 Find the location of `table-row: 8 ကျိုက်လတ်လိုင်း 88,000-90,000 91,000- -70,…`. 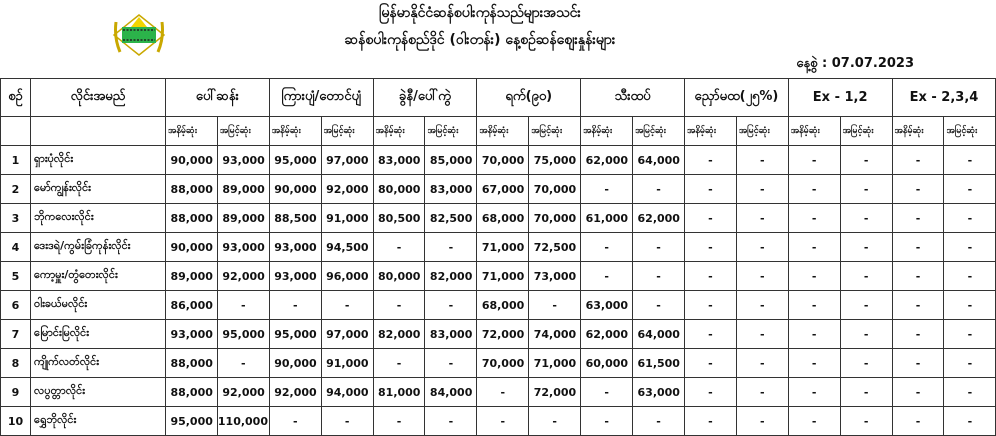

table-row: 8 ကျိုက်လတ်လိုင်း 88,000-90,000 91,000- -70,… is located at coordinates (498, 363).